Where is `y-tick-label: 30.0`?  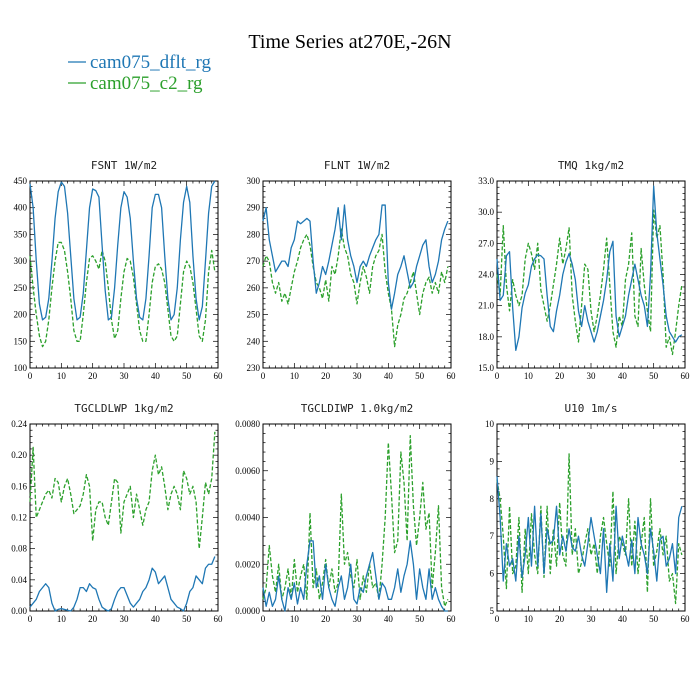 y-tick-label: 30.0 is located at coordinates (486, 212).